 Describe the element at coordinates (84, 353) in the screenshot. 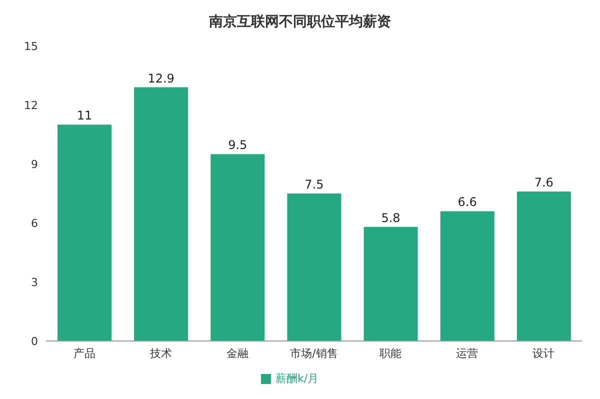

I see `x-tick-label: 产品` at that location.